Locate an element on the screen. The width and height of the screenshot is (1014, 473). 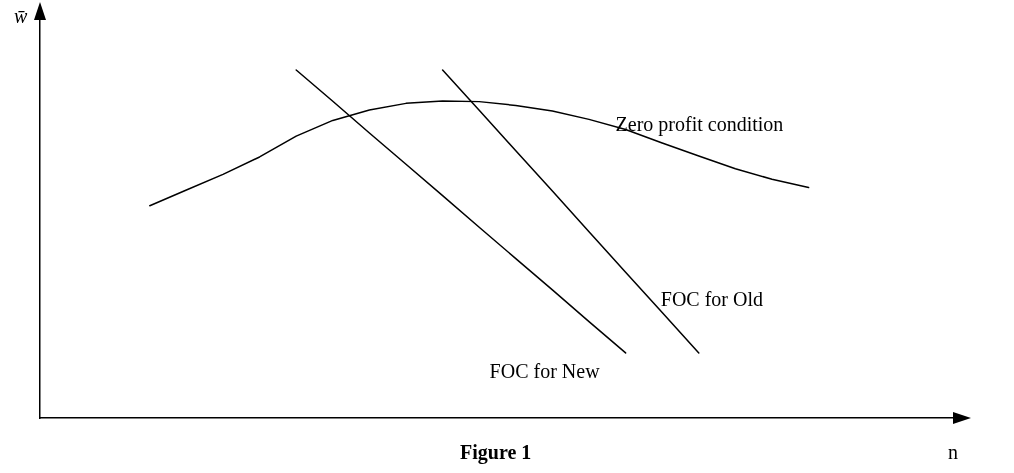
series-label: Zero profit condition is located at coordinates (699, 124).